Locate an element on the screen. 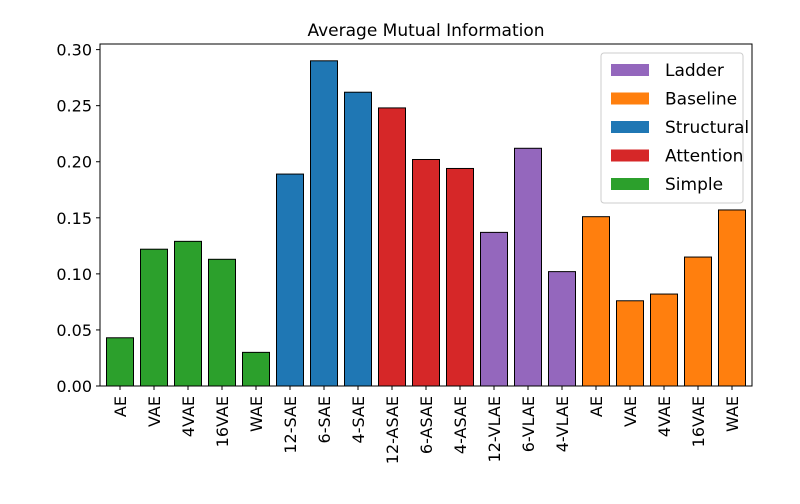  y-tick-label-0: 0.00 is located at coordinates (74, 386).